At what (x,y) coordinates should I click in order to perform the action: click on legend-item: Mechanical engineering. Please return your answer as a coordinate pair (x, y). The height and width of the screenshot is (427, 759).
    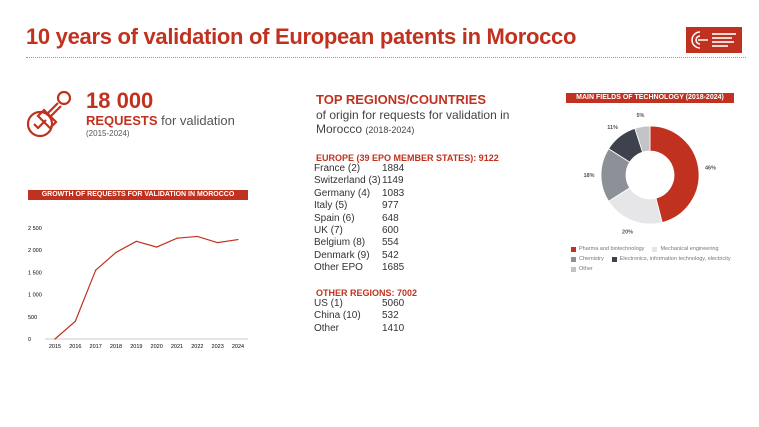
    Looking at the image, I should click on (685, 249).